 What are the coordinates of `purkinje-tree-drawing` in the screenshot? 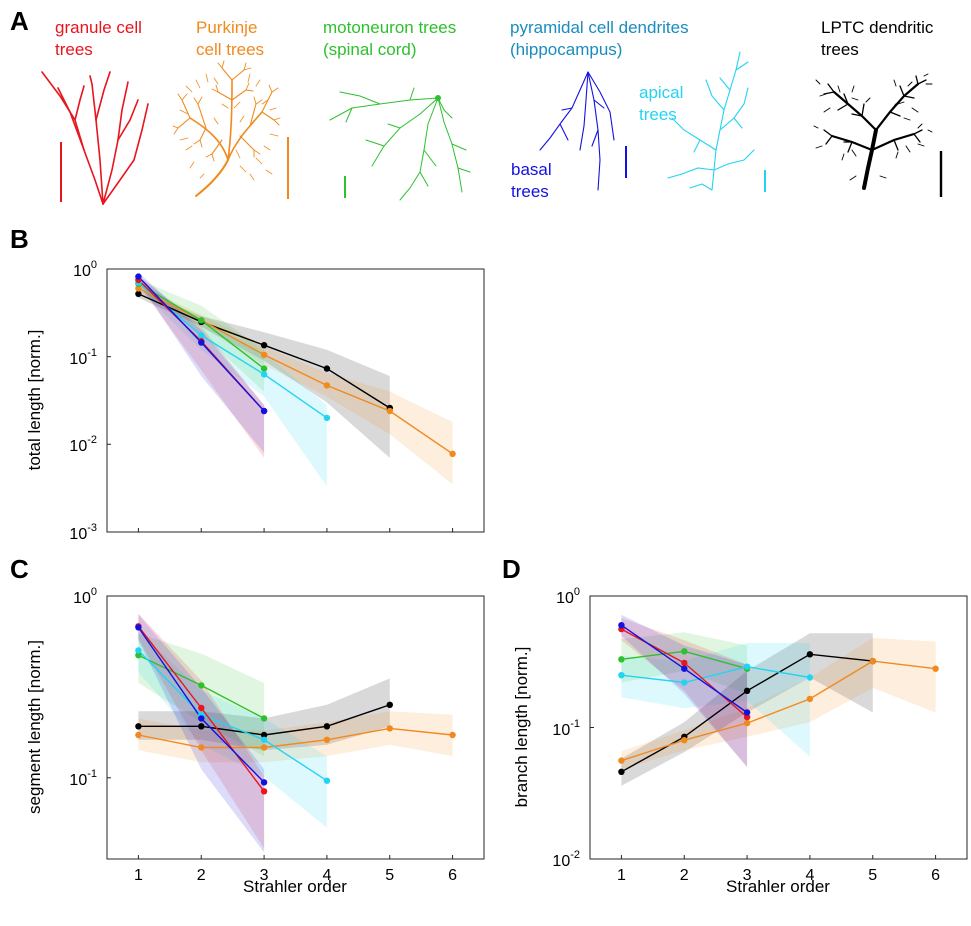 It's located at (226, 128).